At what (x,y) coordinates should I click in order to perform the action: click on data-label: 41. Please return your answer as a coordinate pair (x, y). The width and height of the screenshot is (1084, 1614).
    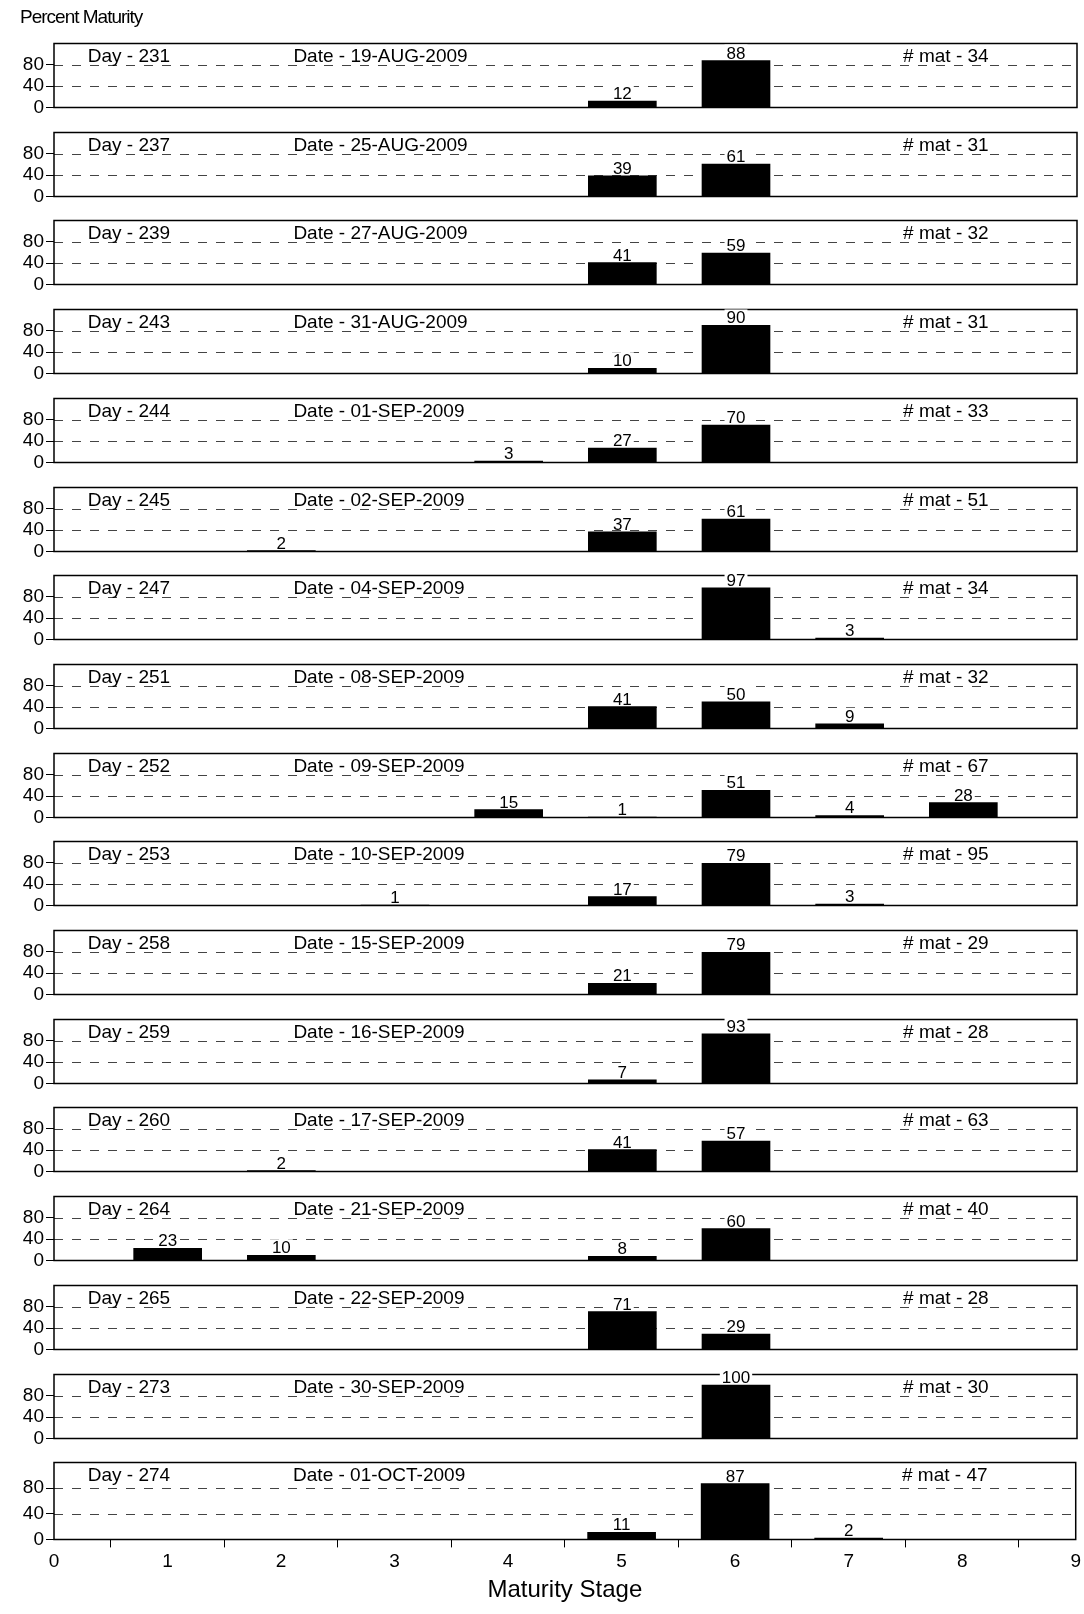
    Looking at the image, I should click on (622, 256).